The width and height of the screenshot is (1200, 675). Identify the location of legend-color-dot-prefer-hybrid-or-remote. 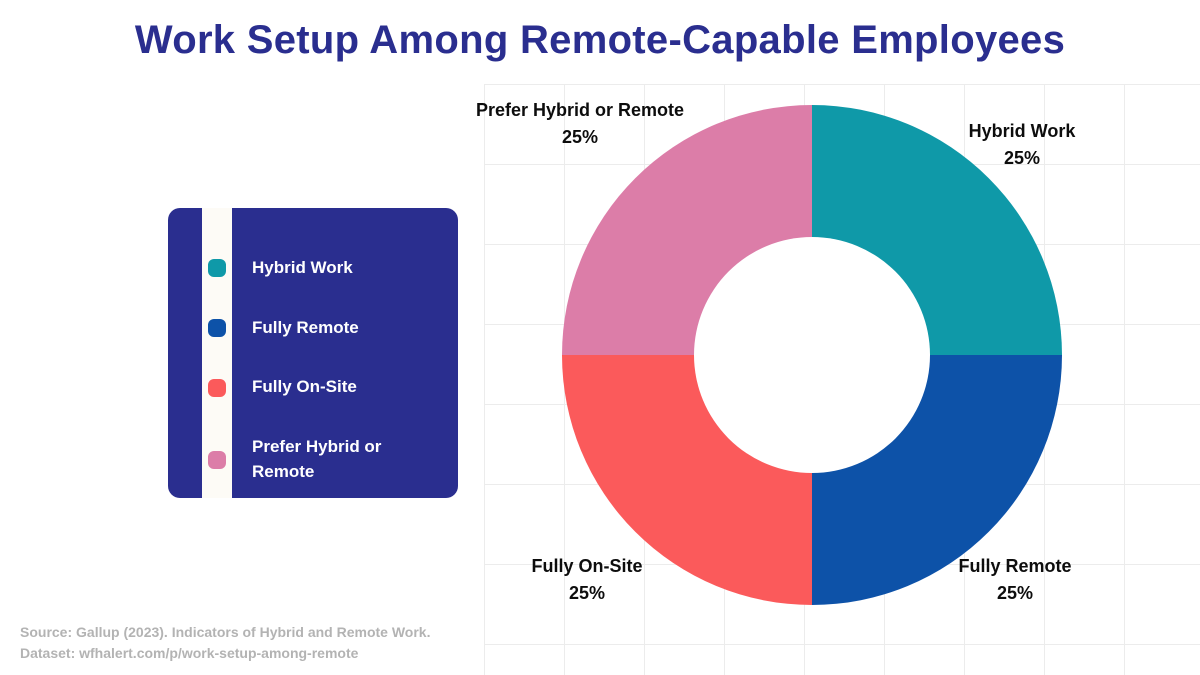
(217, 459).